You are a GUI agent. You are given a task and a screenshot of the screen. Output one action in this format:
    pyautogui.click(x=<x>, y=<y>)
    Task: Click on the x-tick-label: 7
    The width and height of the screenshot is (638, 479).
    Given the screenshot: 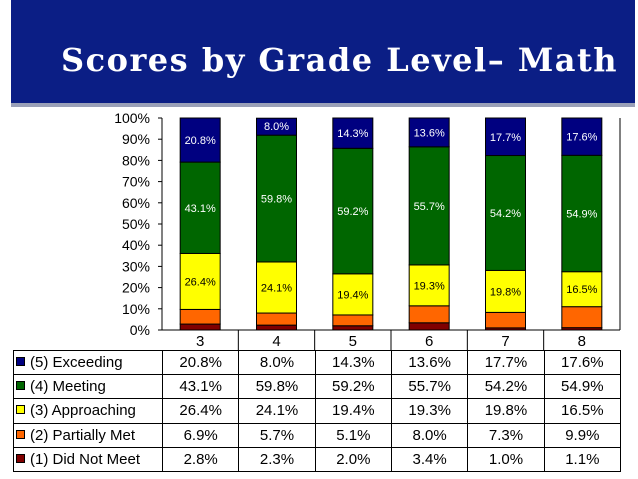 What is the action you would take?
    pyautogui.click(x=505, y=341)
    